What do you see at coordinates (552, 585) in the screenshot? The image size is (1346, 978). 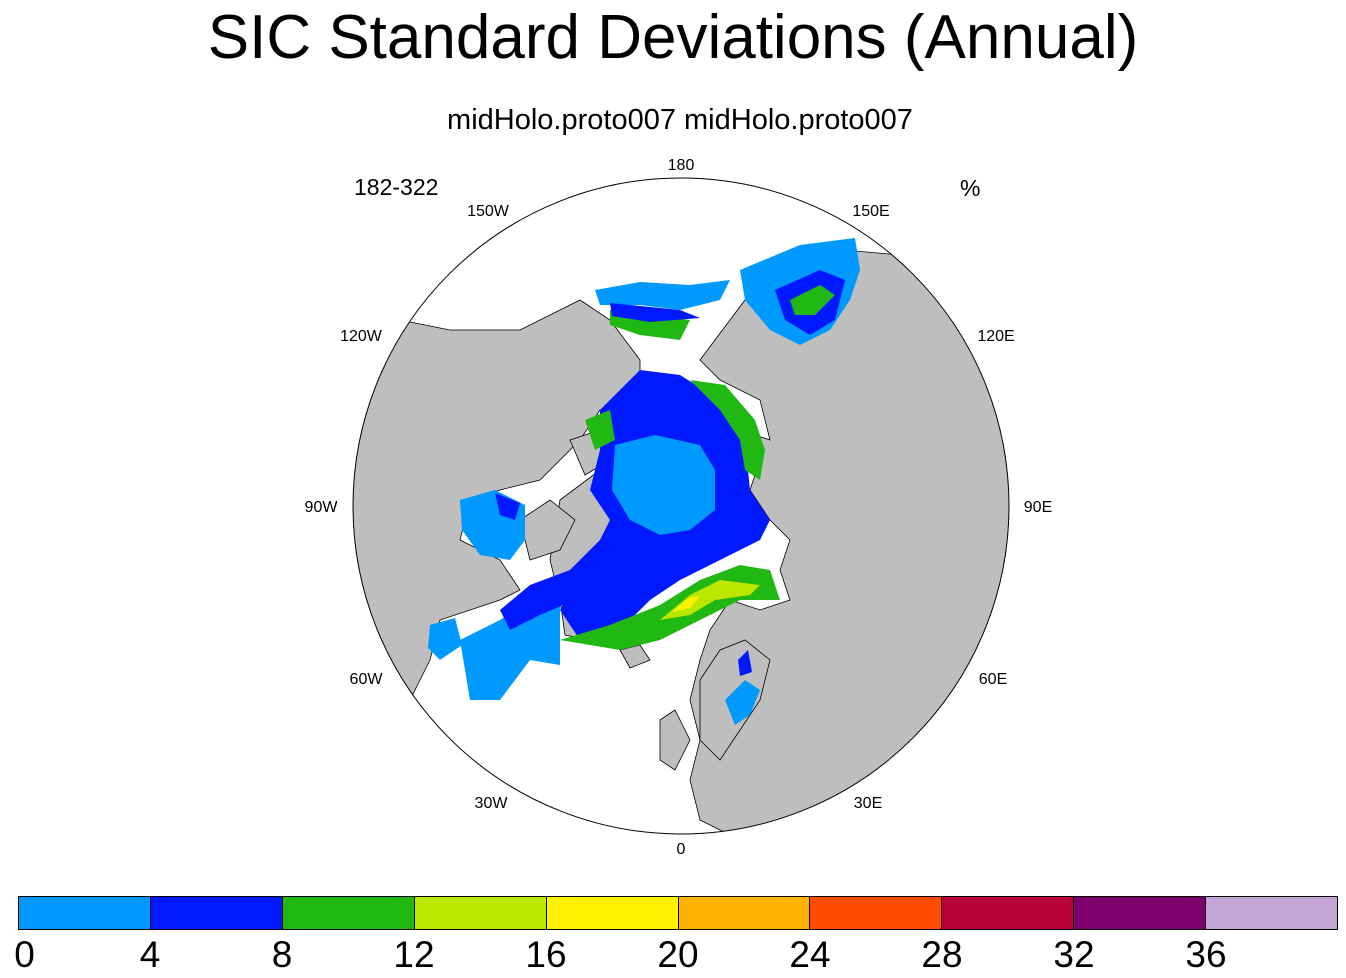 I see `ice-baffin-dark` at bounding box center [552, 585].